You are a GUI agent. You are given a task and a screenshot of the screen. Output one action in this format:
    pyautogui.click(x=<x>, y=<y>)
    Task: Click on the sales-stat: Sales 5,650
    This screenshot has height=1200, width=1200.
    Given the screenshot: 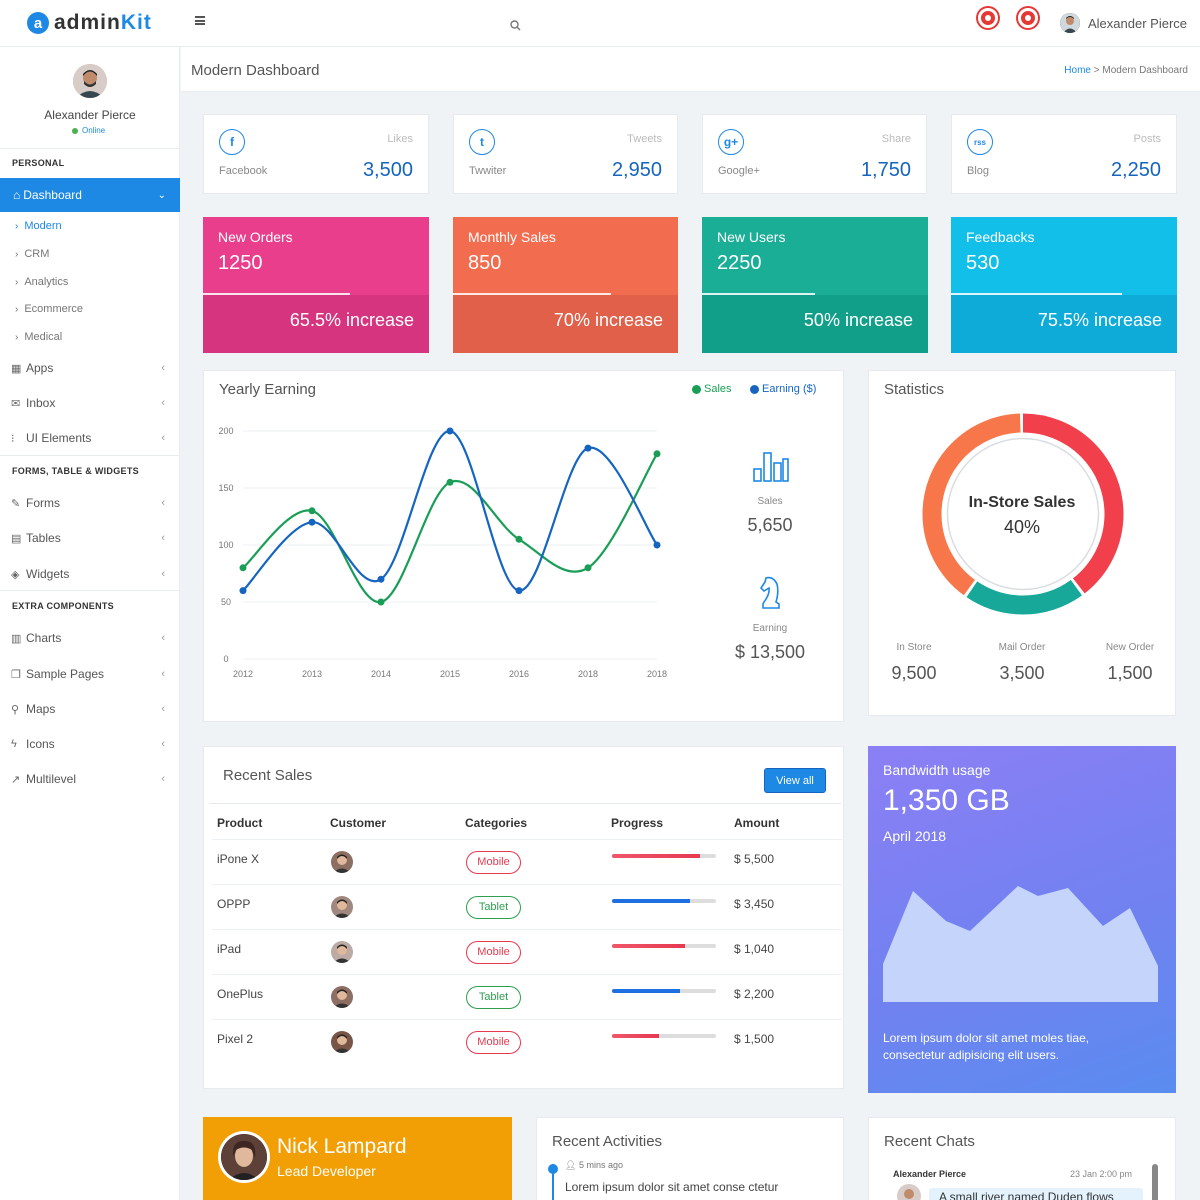 What is the action you would take?
    pyautogui.click(x=770, y=515)
    